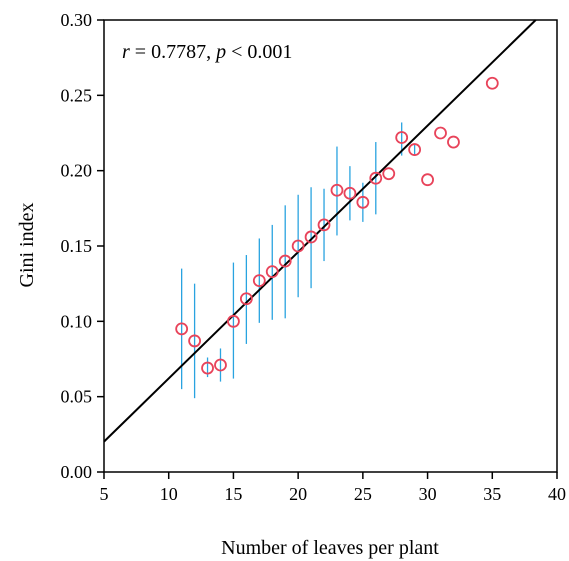 The height and width of the screenshot is (561, 569). I want to click on y-tick-label: 0.05, so click(77, 397).